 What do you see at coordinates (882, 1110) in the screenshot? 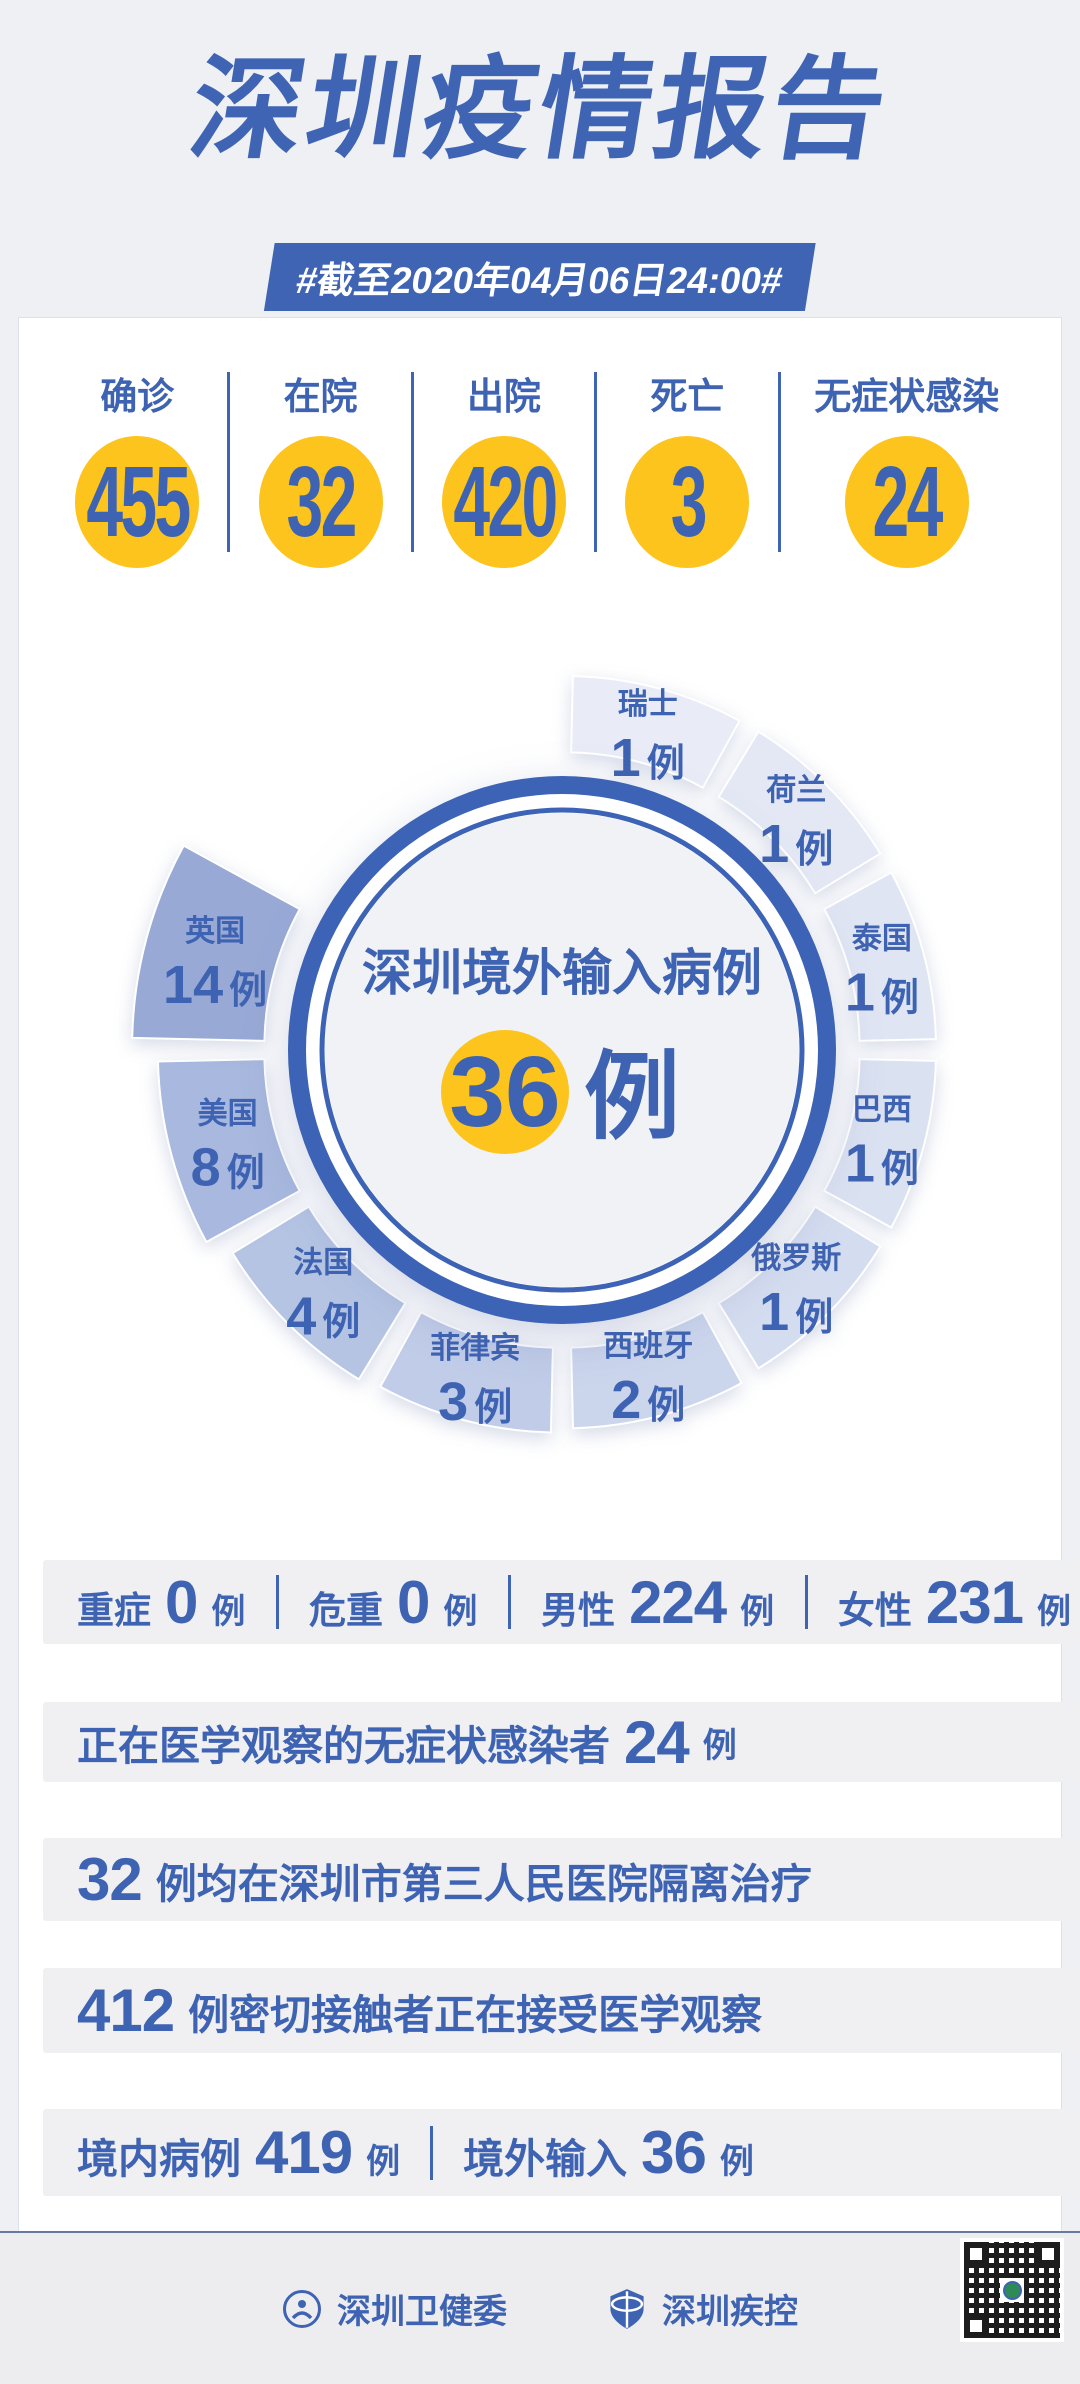
I see `pie-slice-name: 巴西` at bounding box center [882, 1110].